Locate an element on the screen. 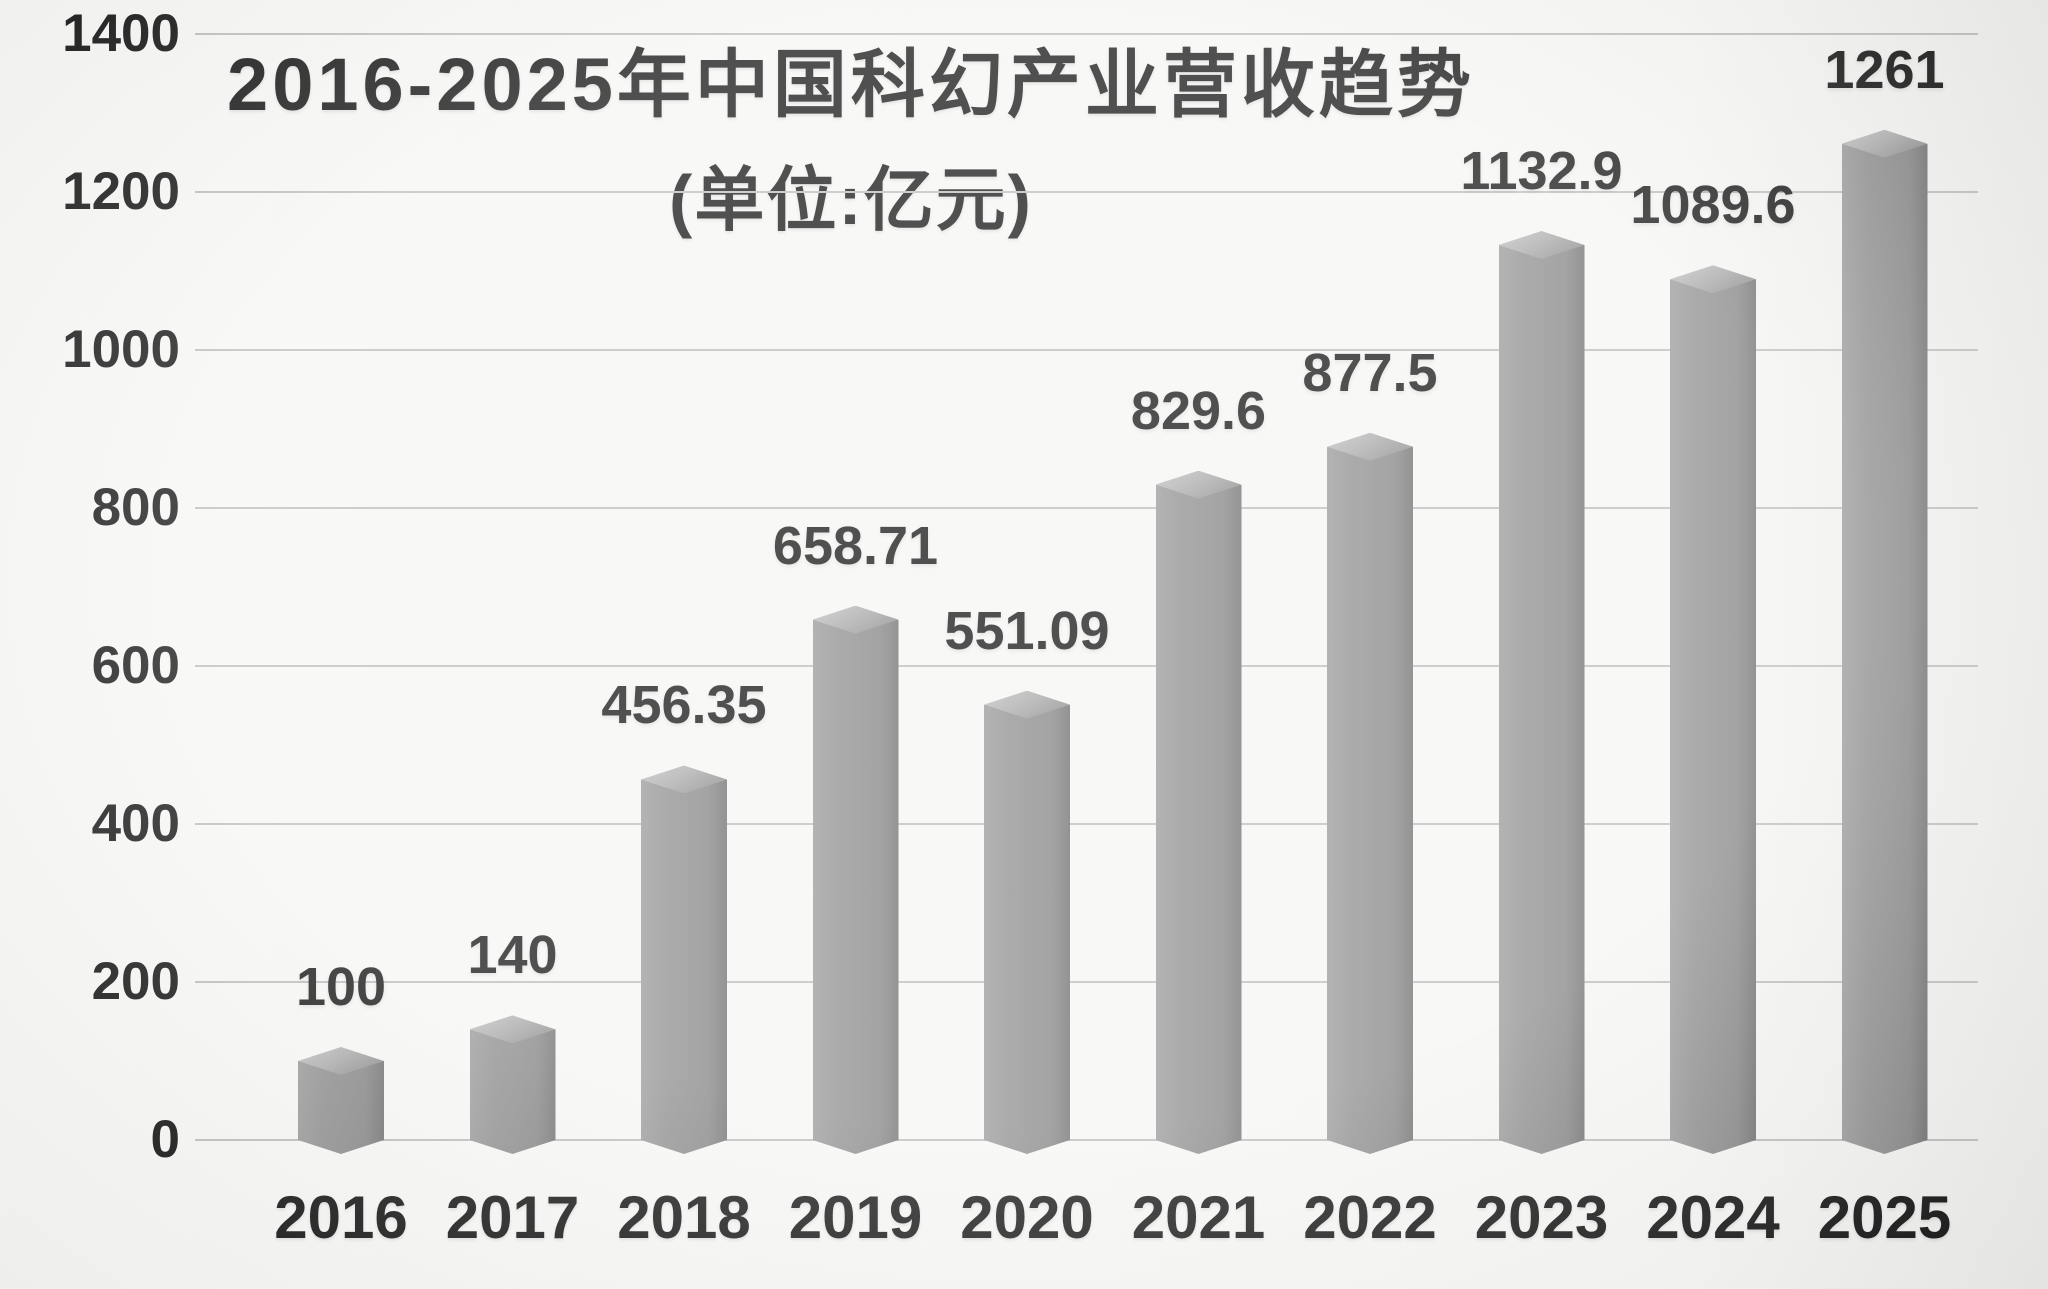  y-axis-tick-label: 1000 is located at coordinates (121, 349).